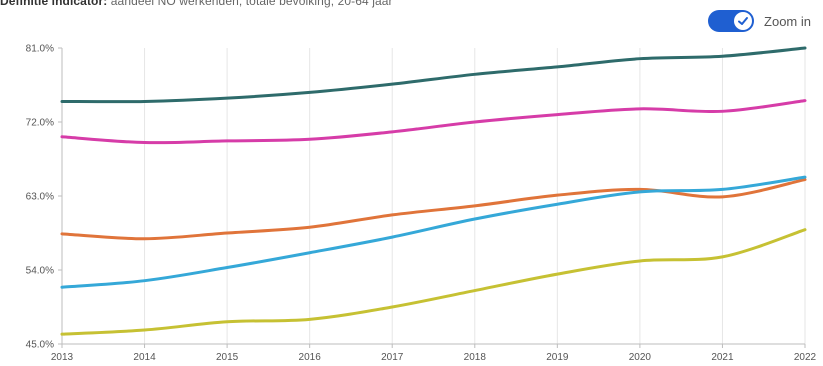 The width and height of the screenshot is (823, 366). What do you see at coordinates (557, 357) in the screenshot?
I see `x-tick-label: 2019` at bounding box center [557, 357].